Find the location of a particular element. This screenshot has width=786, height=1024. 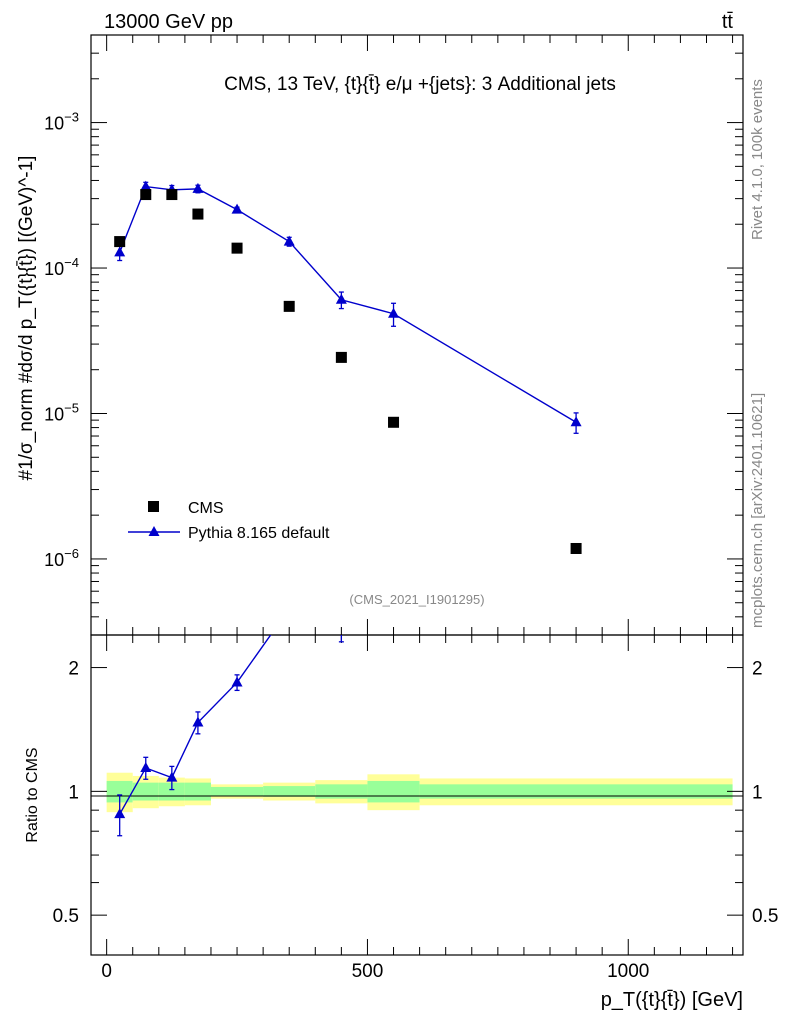

x-tick-label: 500 is located at coordinates (368, 971).